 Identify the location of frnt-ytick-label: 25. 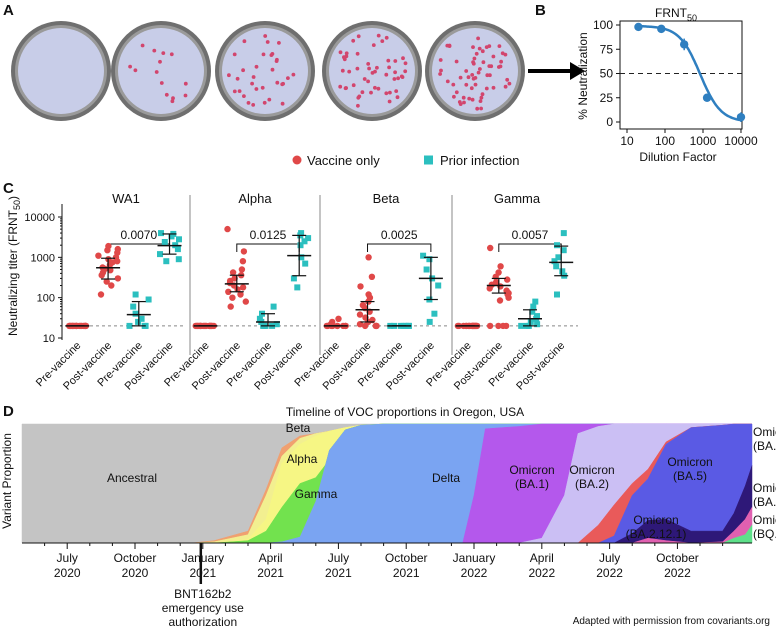
(607, 98).